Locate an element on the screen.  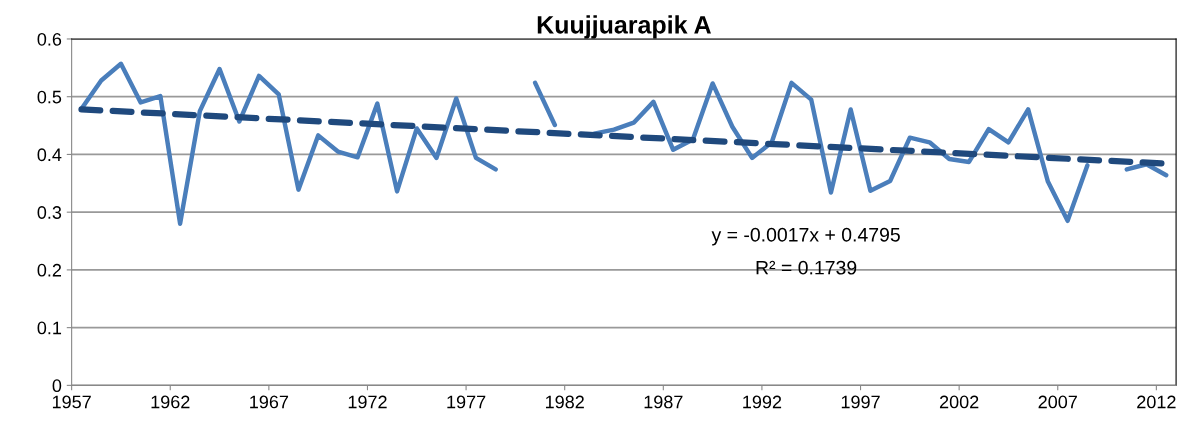
x-tick-label: 2002 is located at coordinates (959, 402).